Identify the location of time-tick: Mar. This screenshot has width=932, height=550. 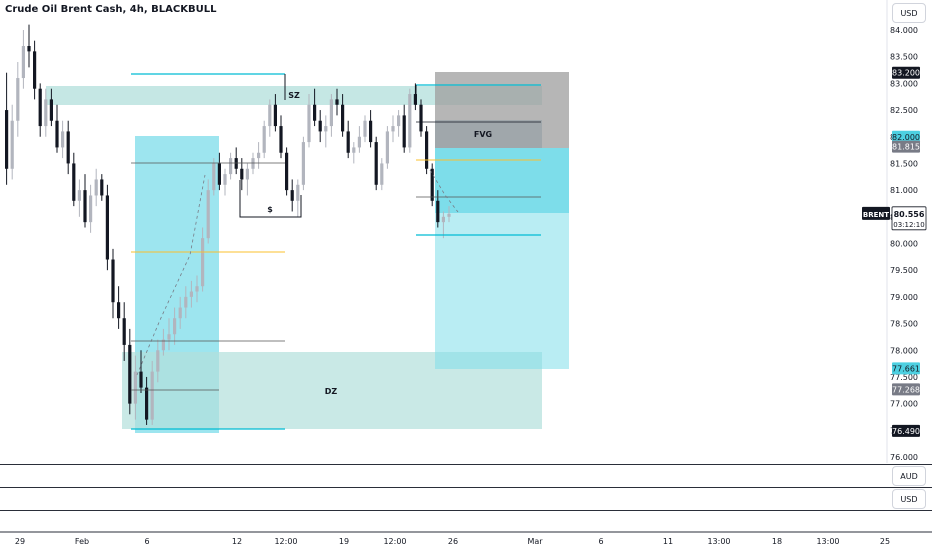
(535, 541).